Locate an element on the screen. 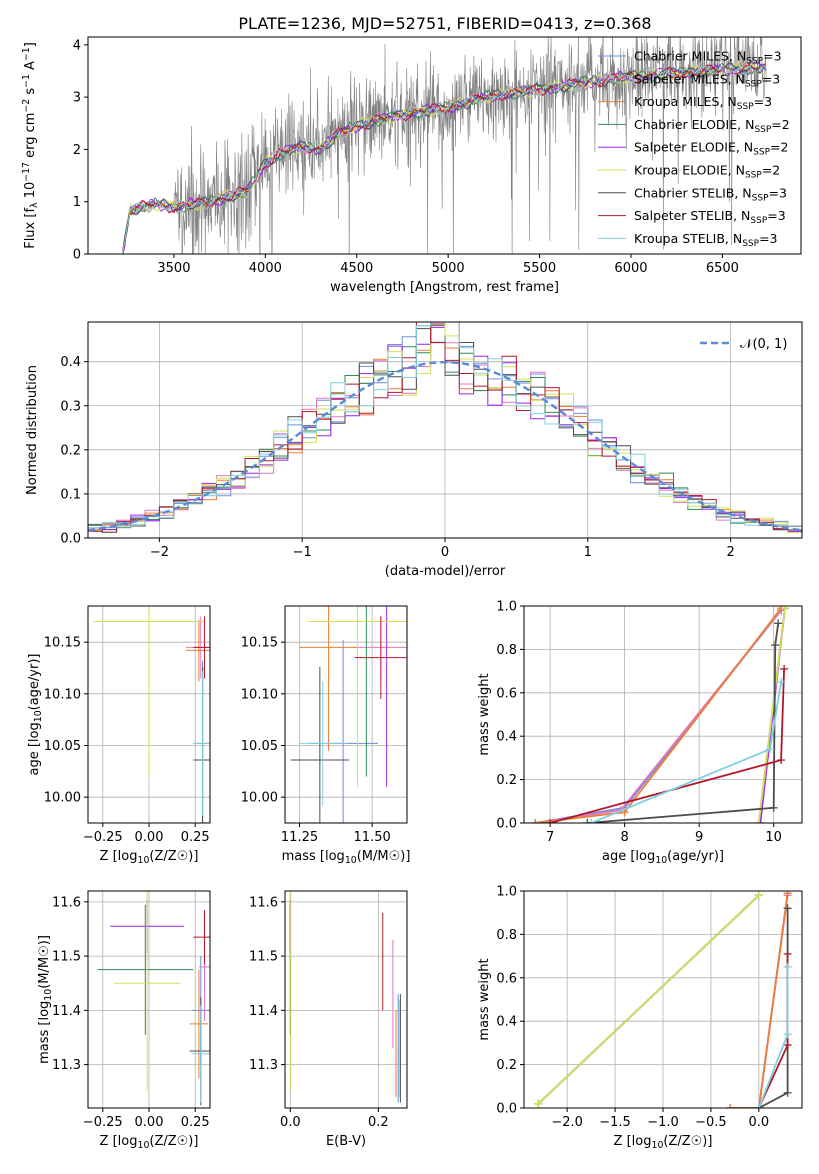 This screenshot has width=819, height=1174. y-tick-label: 0.8 is located at coordinates (506, 650).